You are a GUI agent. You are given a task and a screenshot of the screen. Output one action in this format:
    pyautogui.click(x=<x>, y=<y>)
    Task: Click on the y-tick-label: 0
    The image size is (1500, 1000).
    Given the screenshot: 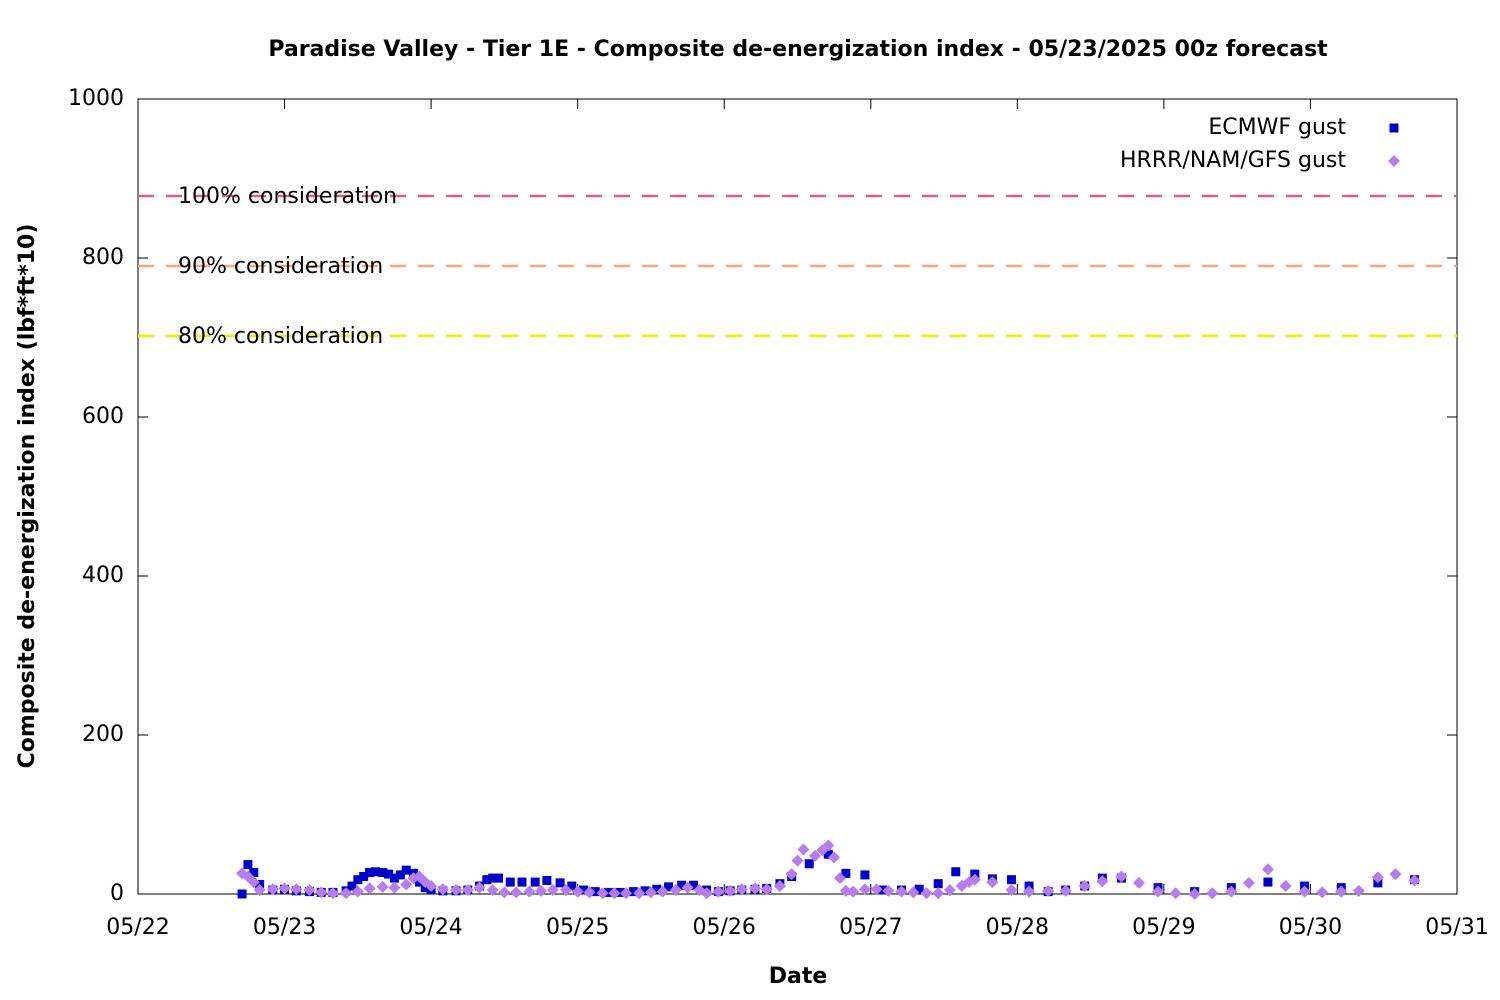 What is the action you would take?
    pyautogui.click(x=117, y=893)
    